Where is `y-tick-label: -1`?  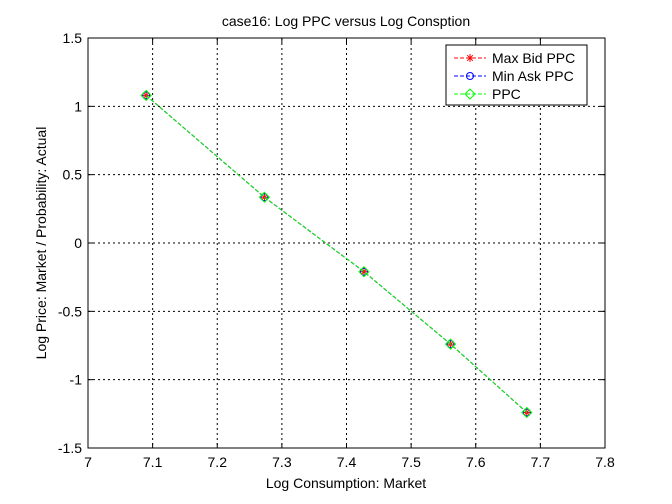 y-tick-label: -1 is located at coordinates (76, 380).